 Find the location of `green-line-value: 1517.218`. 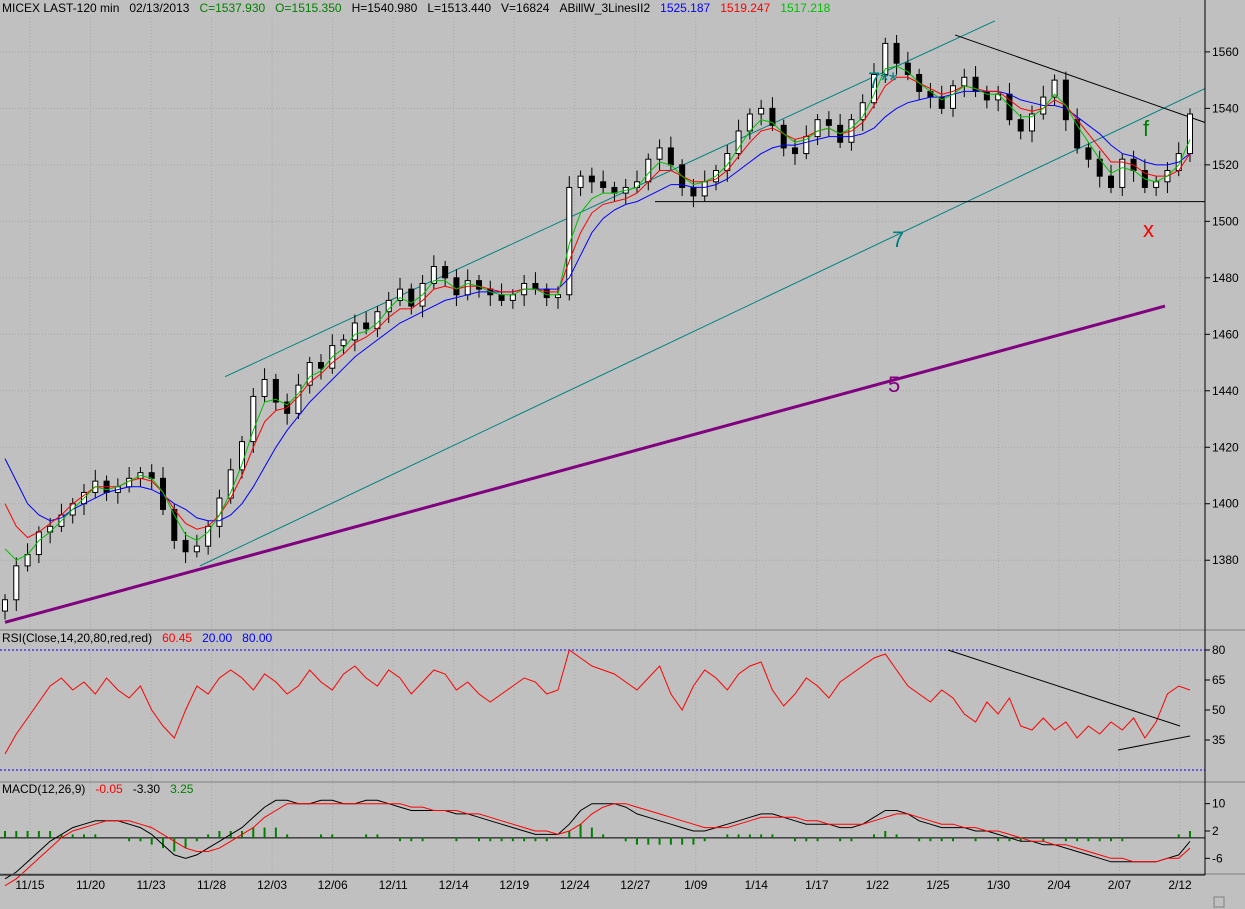

green-line-value: 1517.218 is located at coordinates (805, 8).